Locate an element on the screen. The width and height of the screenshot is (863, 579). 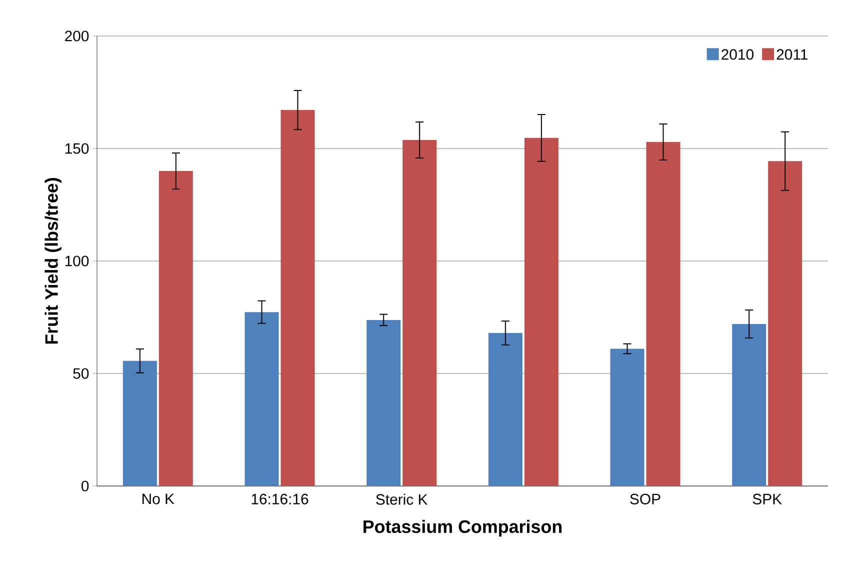
y-axis-title: Fruit Yield (lbs/tree) is located at coordinates (53, 261).